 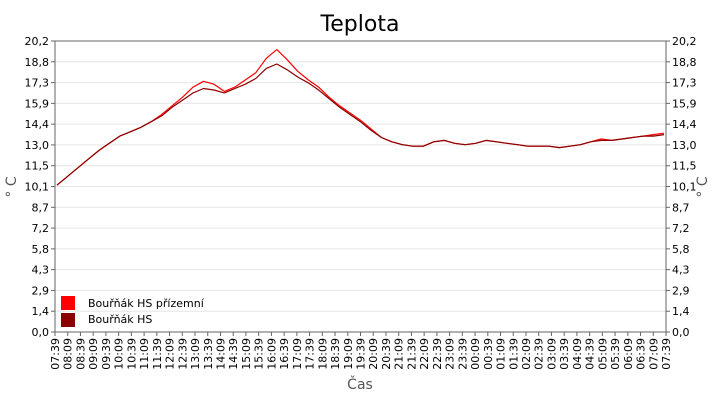 I want to click on x-tick-label: 04:09, so click(x=577, y=354).